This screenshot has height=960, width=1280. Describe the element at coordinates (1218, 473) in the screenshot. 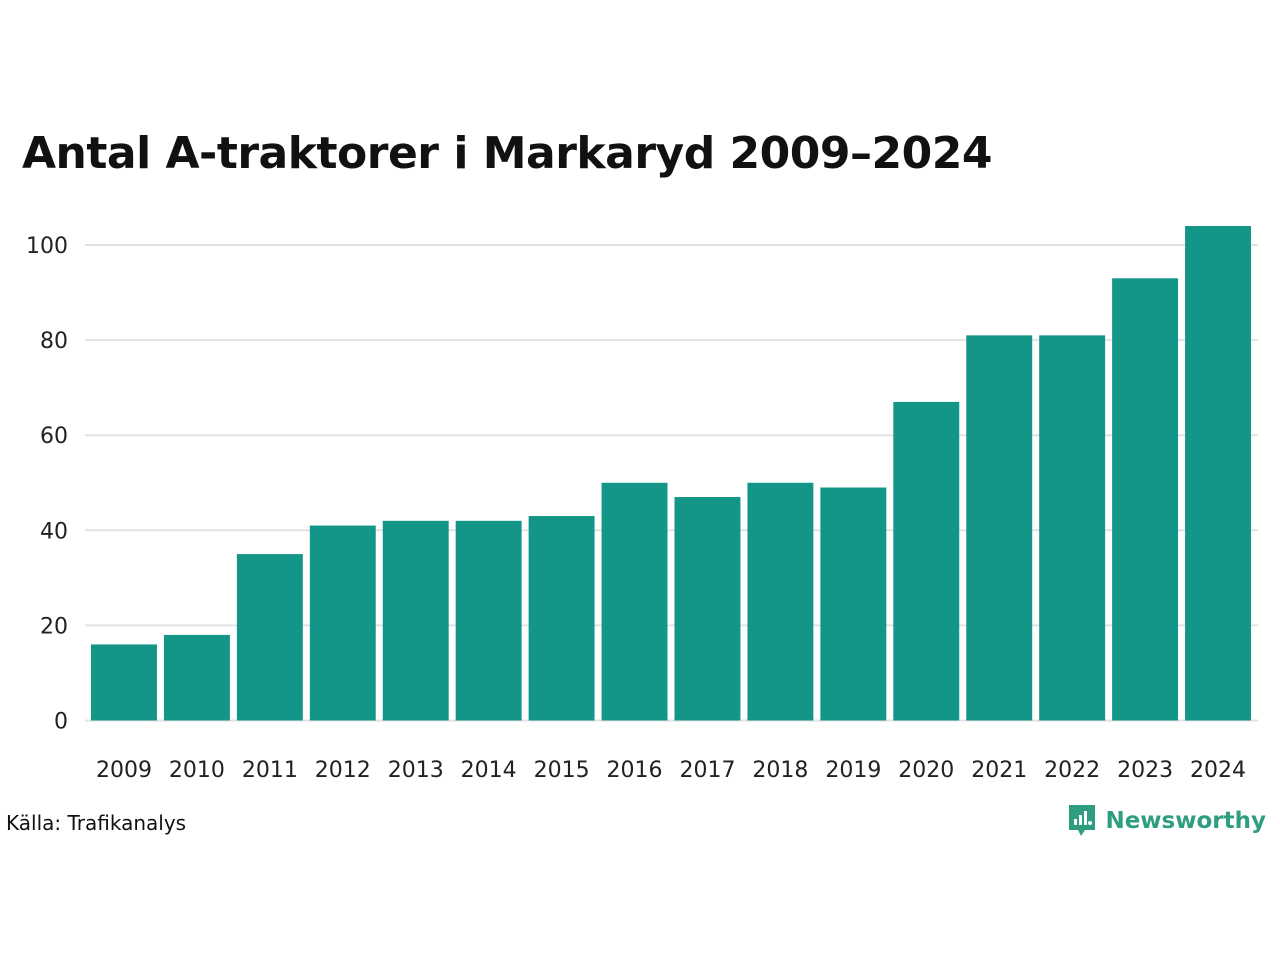

I see `bar-2024` at that location.